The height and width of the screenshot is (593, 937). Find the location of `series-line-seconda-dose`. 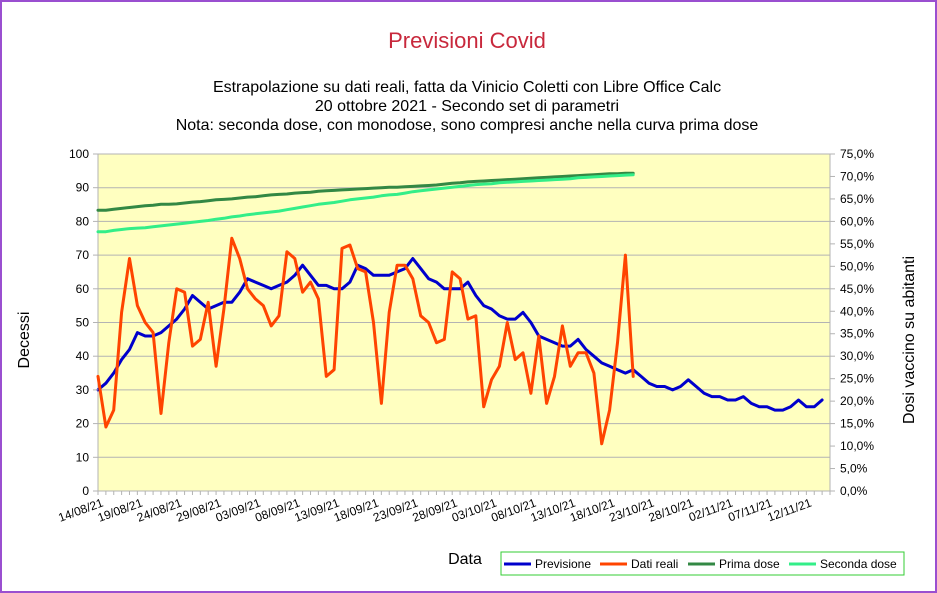

series-line-seconda-dose is located at coordinates (365, 203).